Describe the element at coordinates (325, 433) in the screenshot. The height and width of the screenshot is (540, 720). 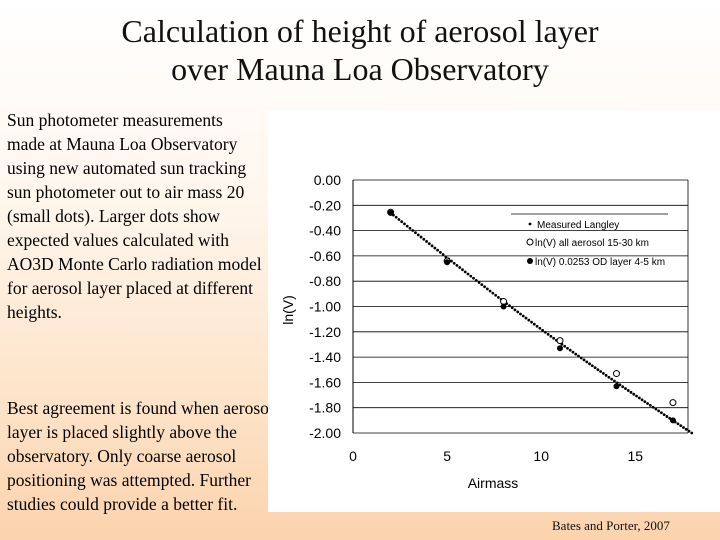
I see `y-tick-label: -2.00` at that location.